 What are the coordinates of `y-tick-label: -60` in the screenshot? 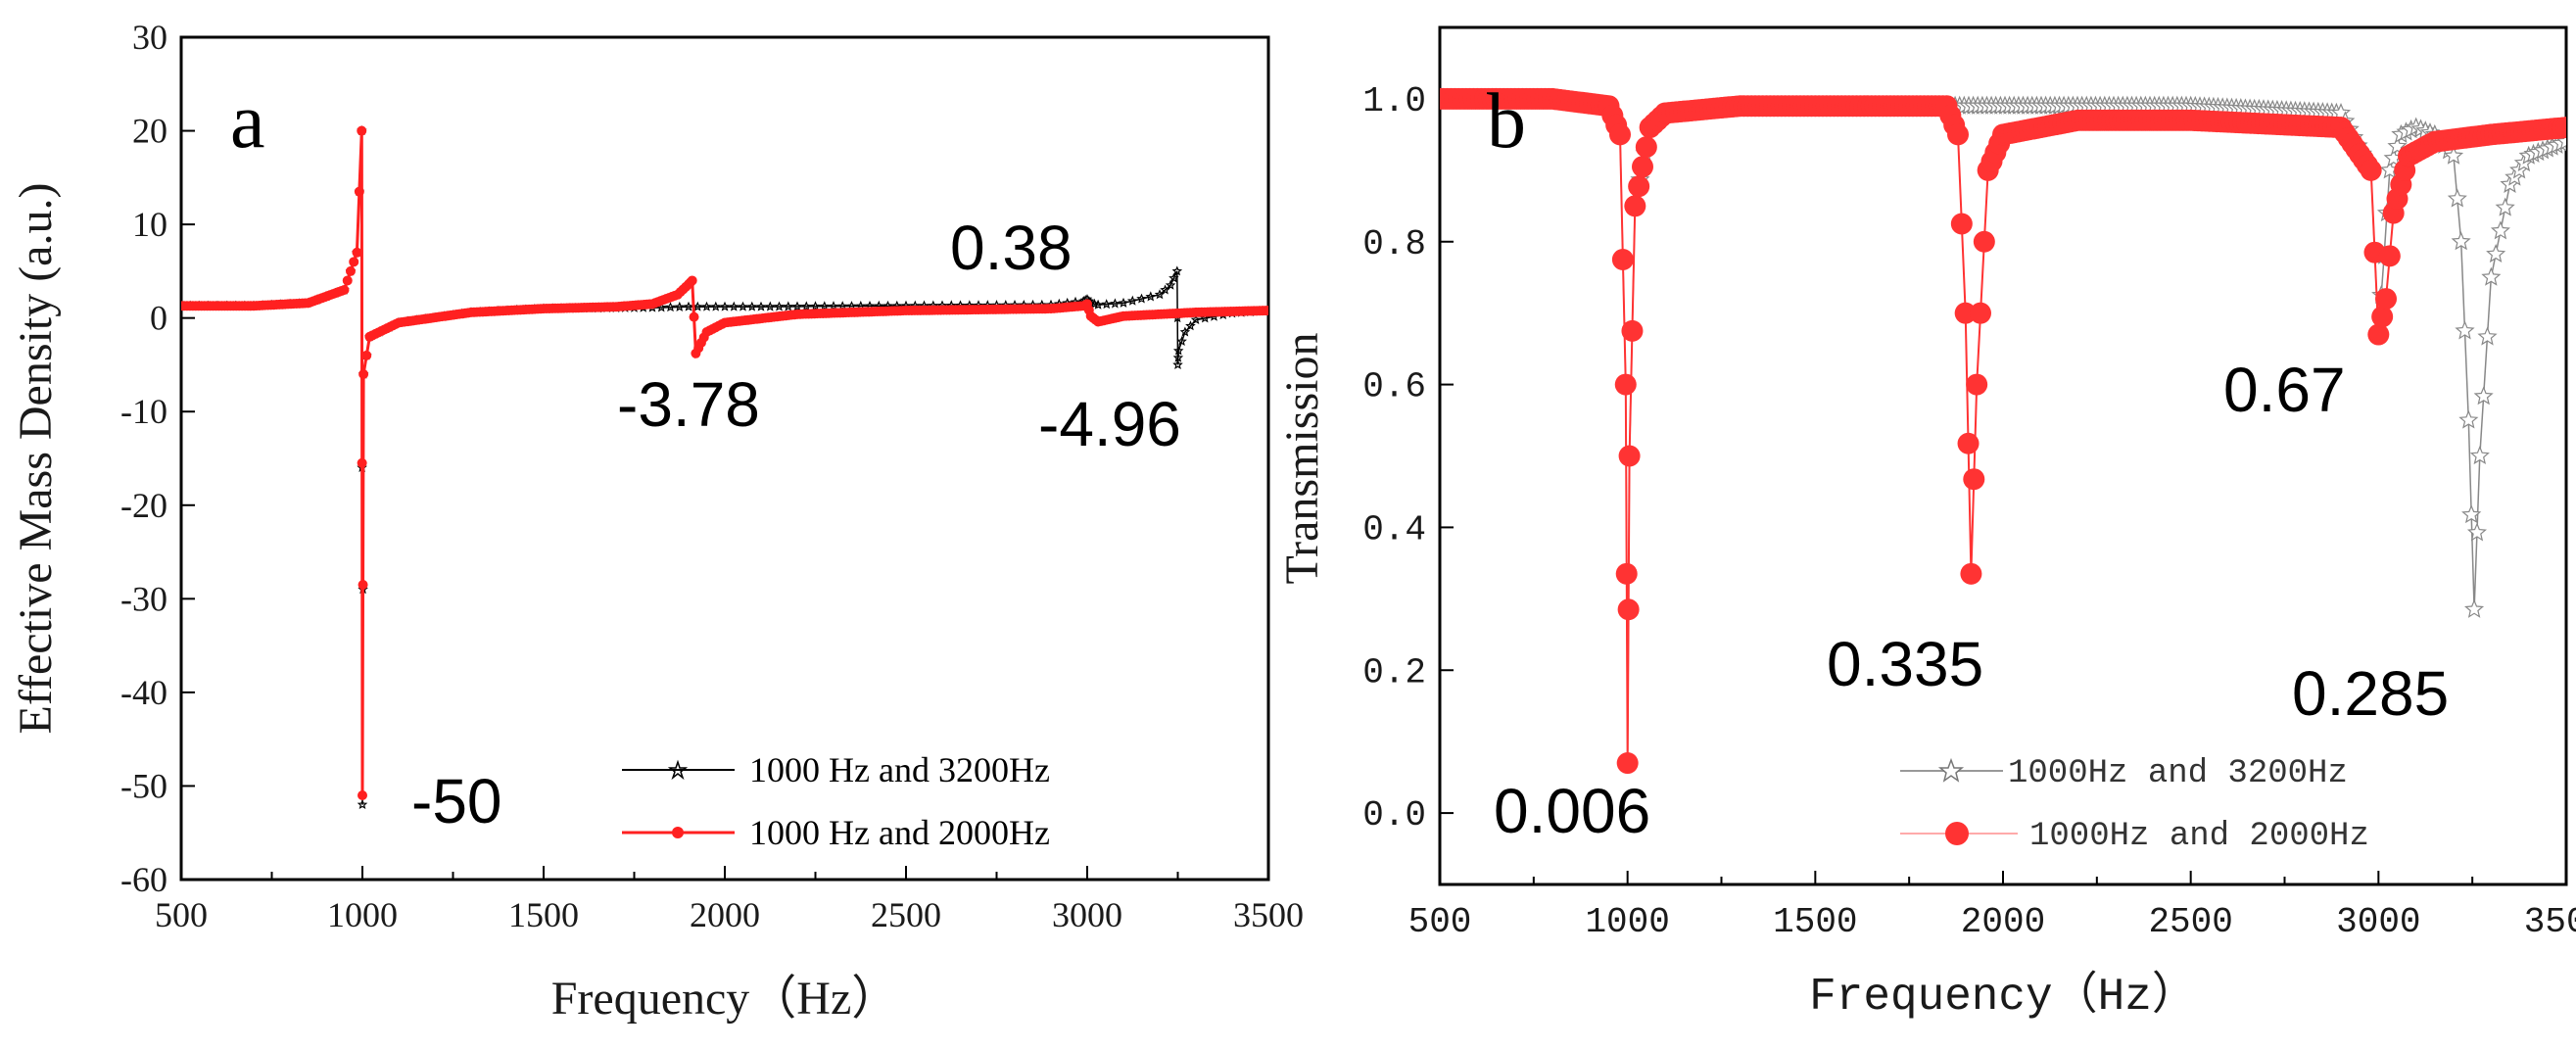 It's located at (143, 880).